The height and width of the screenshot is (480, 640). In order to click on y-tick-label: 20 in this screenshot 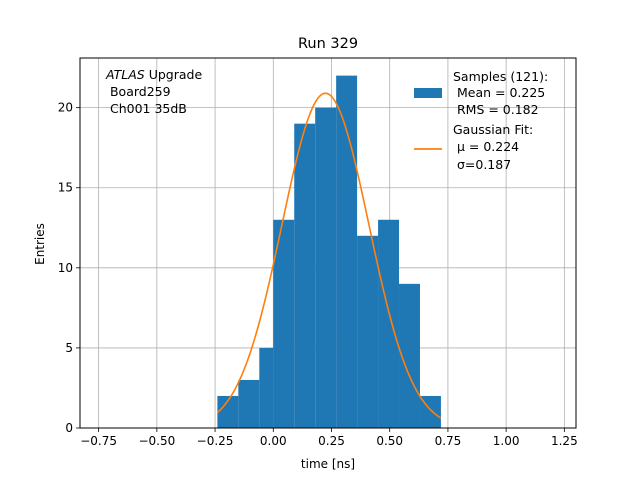, I will do `click(65, 108)`.